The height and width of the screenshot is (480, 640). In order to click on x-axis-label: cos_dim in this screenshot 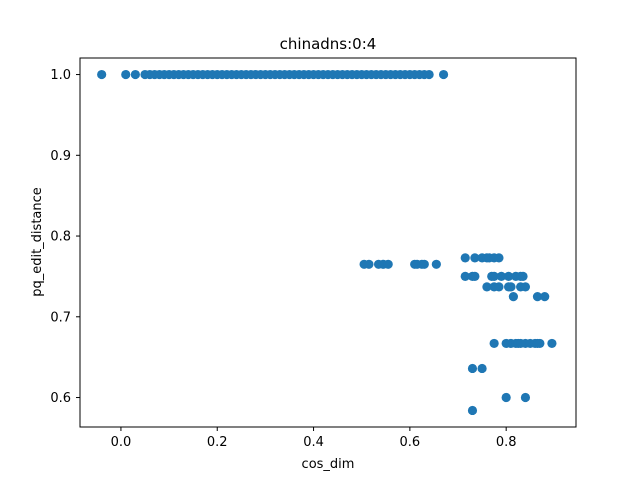, I will do `click(328, 464)`.